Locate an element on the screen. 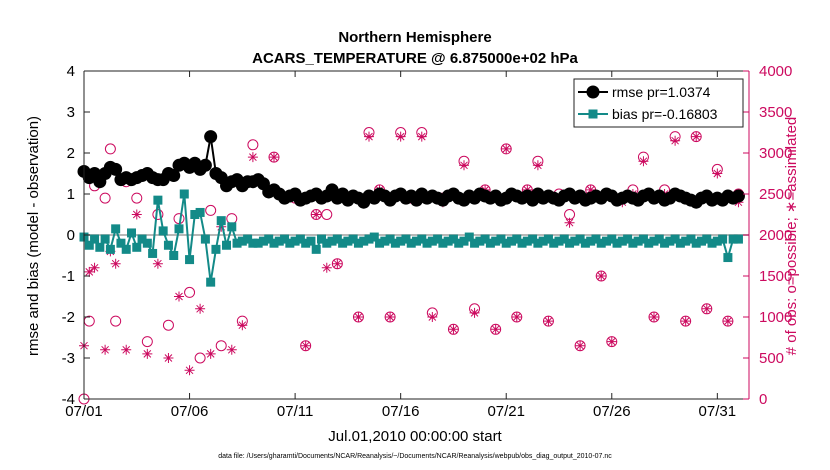 The height and width of the screenshot is (470, 830). chart-title: Northern Hemisphere is located at coordinates (414, 37).